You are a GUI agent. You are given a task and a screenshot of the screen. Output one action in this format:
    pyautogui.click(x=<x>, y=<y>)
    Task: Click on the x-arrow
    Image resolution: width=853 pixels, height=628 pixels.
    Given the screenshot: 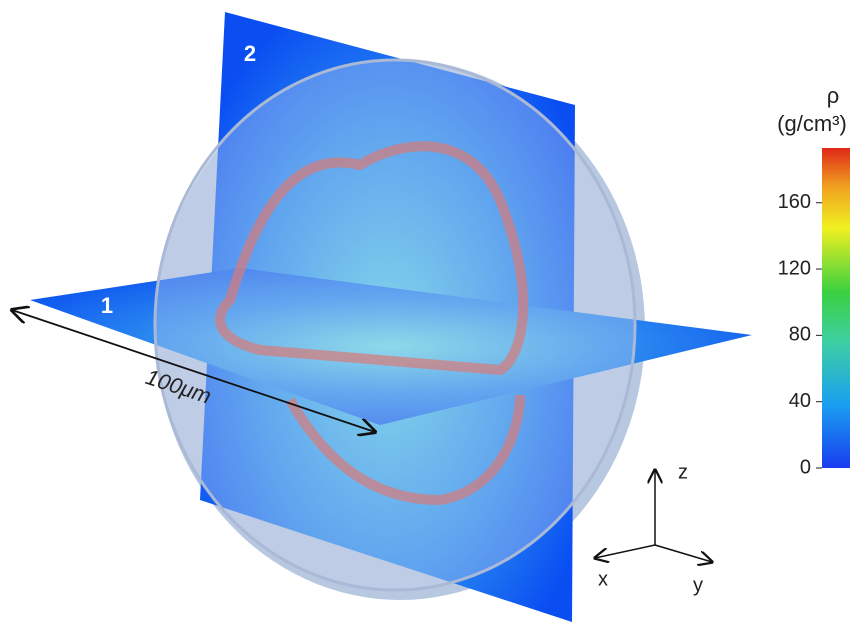 What is the action you would take?
    pyautogui.click(x=625, y=551)
    